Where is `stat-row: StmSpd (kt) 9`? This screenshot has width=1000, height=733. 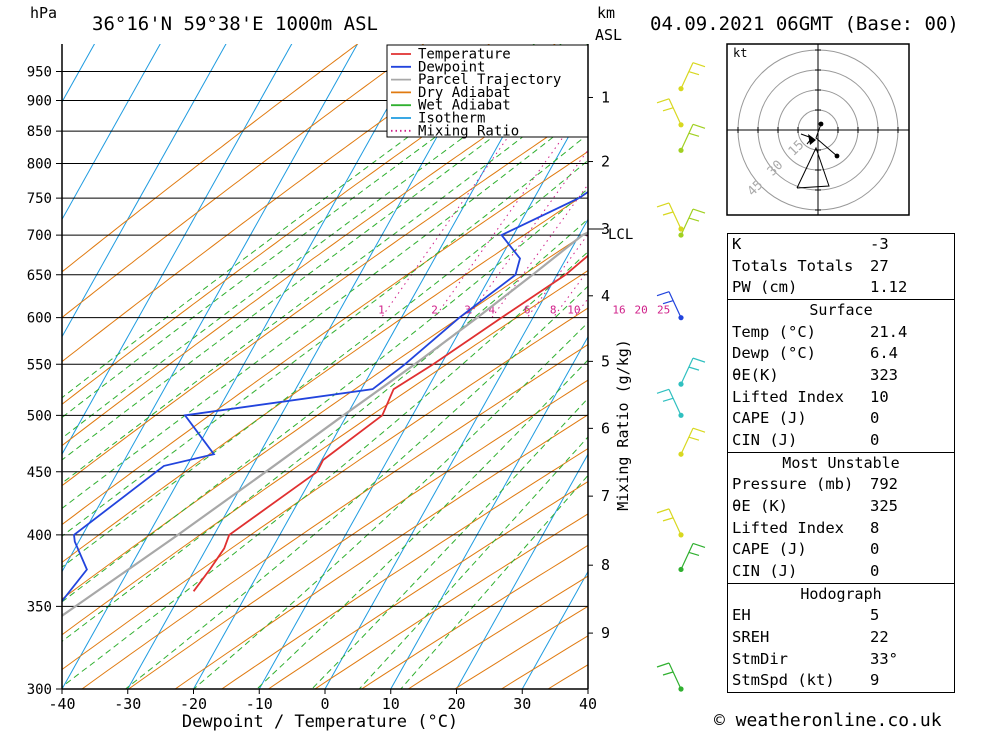
stat-row: StmSpd (kt) 9 is located at coordinates (841, 681).